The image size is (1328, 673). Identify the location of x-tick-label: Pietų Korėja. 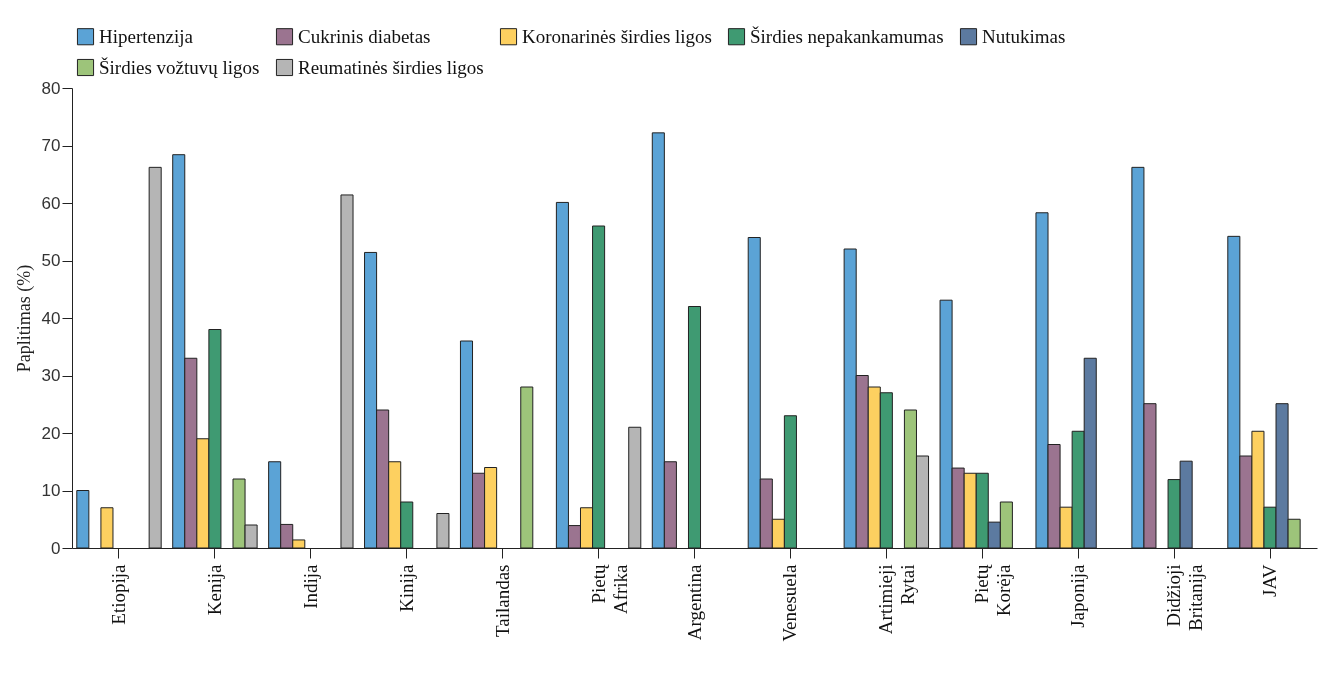
(993, 590).